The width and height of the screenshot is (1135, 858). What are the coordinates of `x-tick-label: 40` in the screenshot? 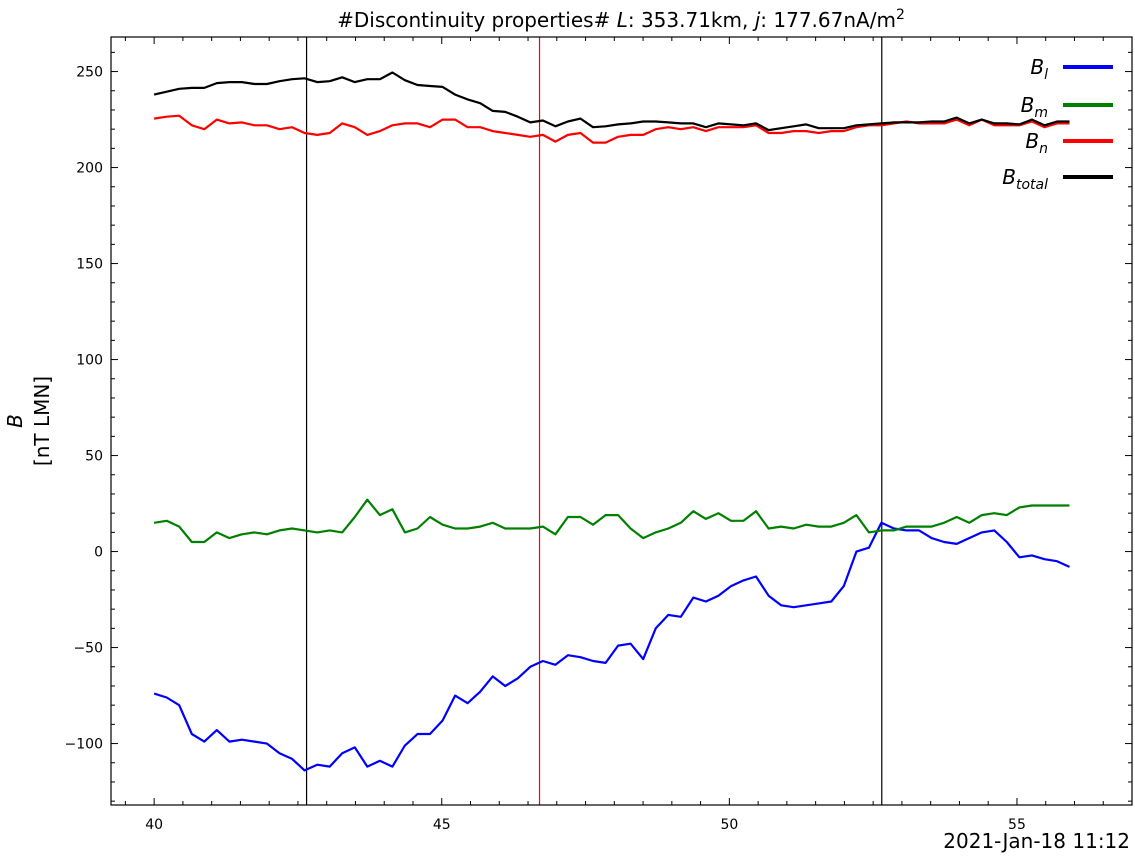 It's located at (154, 825).